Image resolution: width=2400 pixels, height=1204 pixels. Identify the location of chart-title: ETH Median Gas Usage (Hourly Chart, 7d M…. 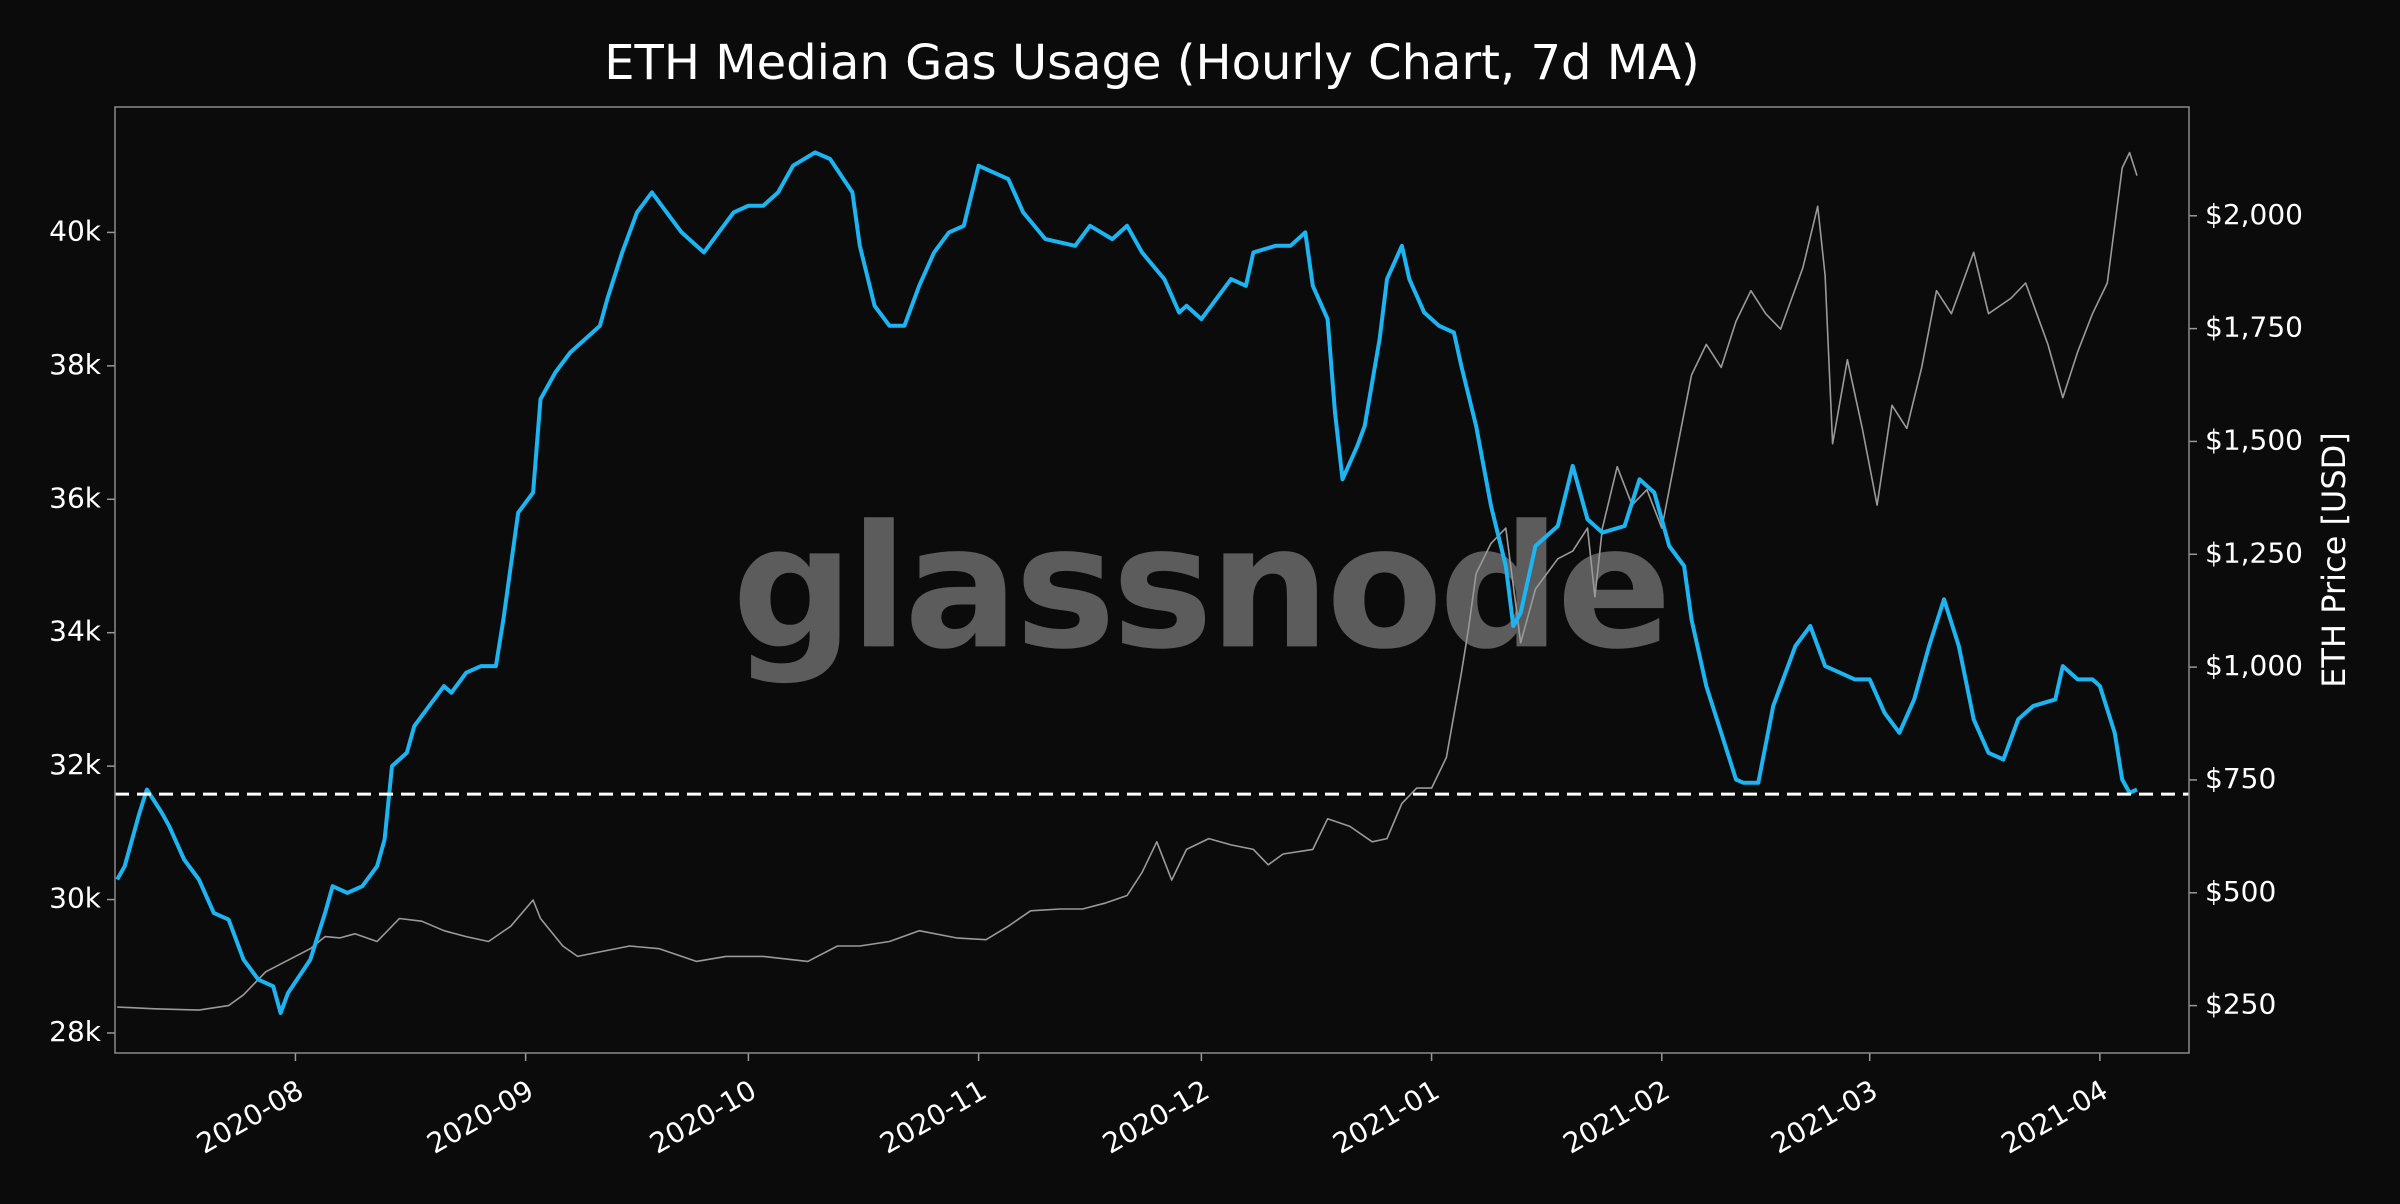
(1152, 63).